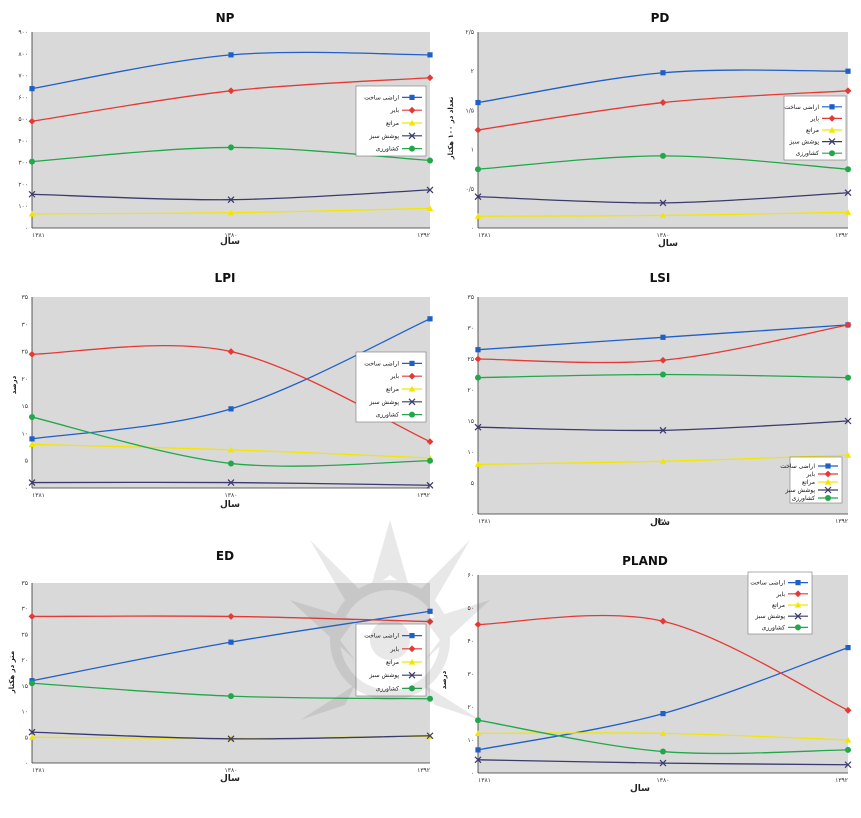 This screenshot has width=861, height=818. What do you see at coordinates (471, 707) in the screenshot?
I see `y-tick-label: ۲۰` at bounding box center [471, 707].